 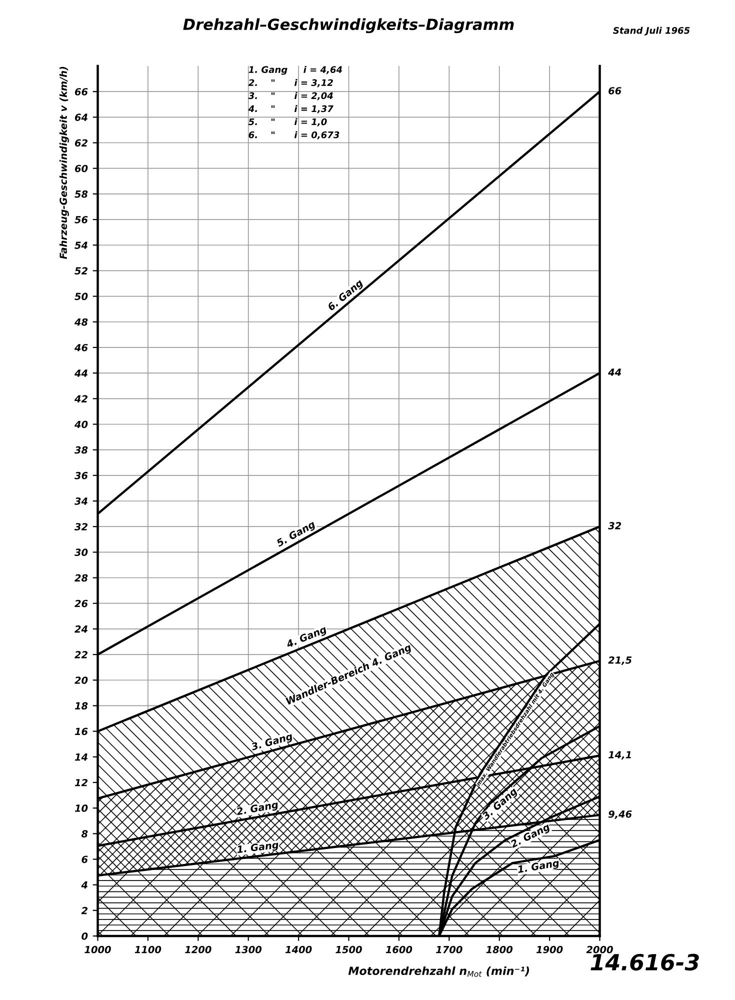 What do you see at coordinates (439, 971) in the screenshot?
I see `x-axis-title: Motorendrehzahl n$_{Mot}$ (min⁻¹)` at bounding box center [439, 971].